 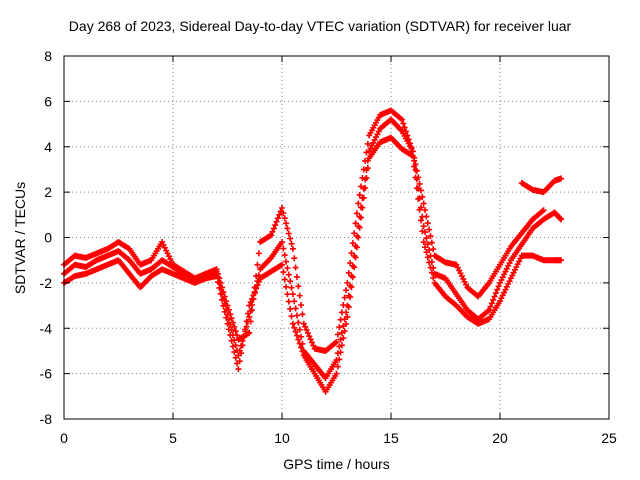 I want to click on x-tick-label: 5, so click(x=173, y=438).